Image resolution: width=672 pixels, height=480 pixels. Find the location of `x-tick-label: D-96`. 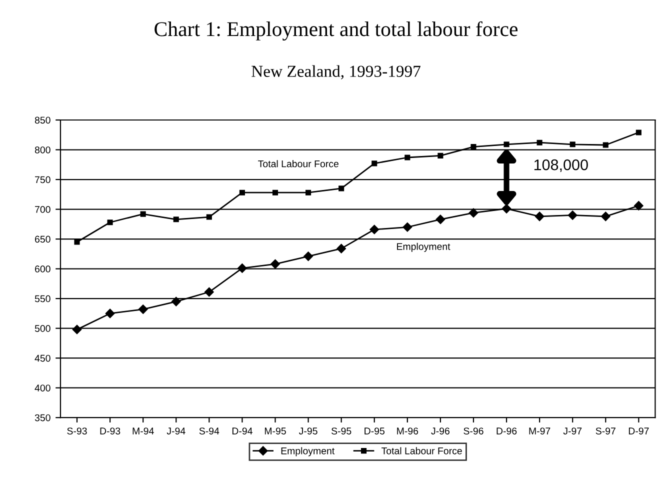

x-tick-label: D-96 is located at coordinates (506, 431).